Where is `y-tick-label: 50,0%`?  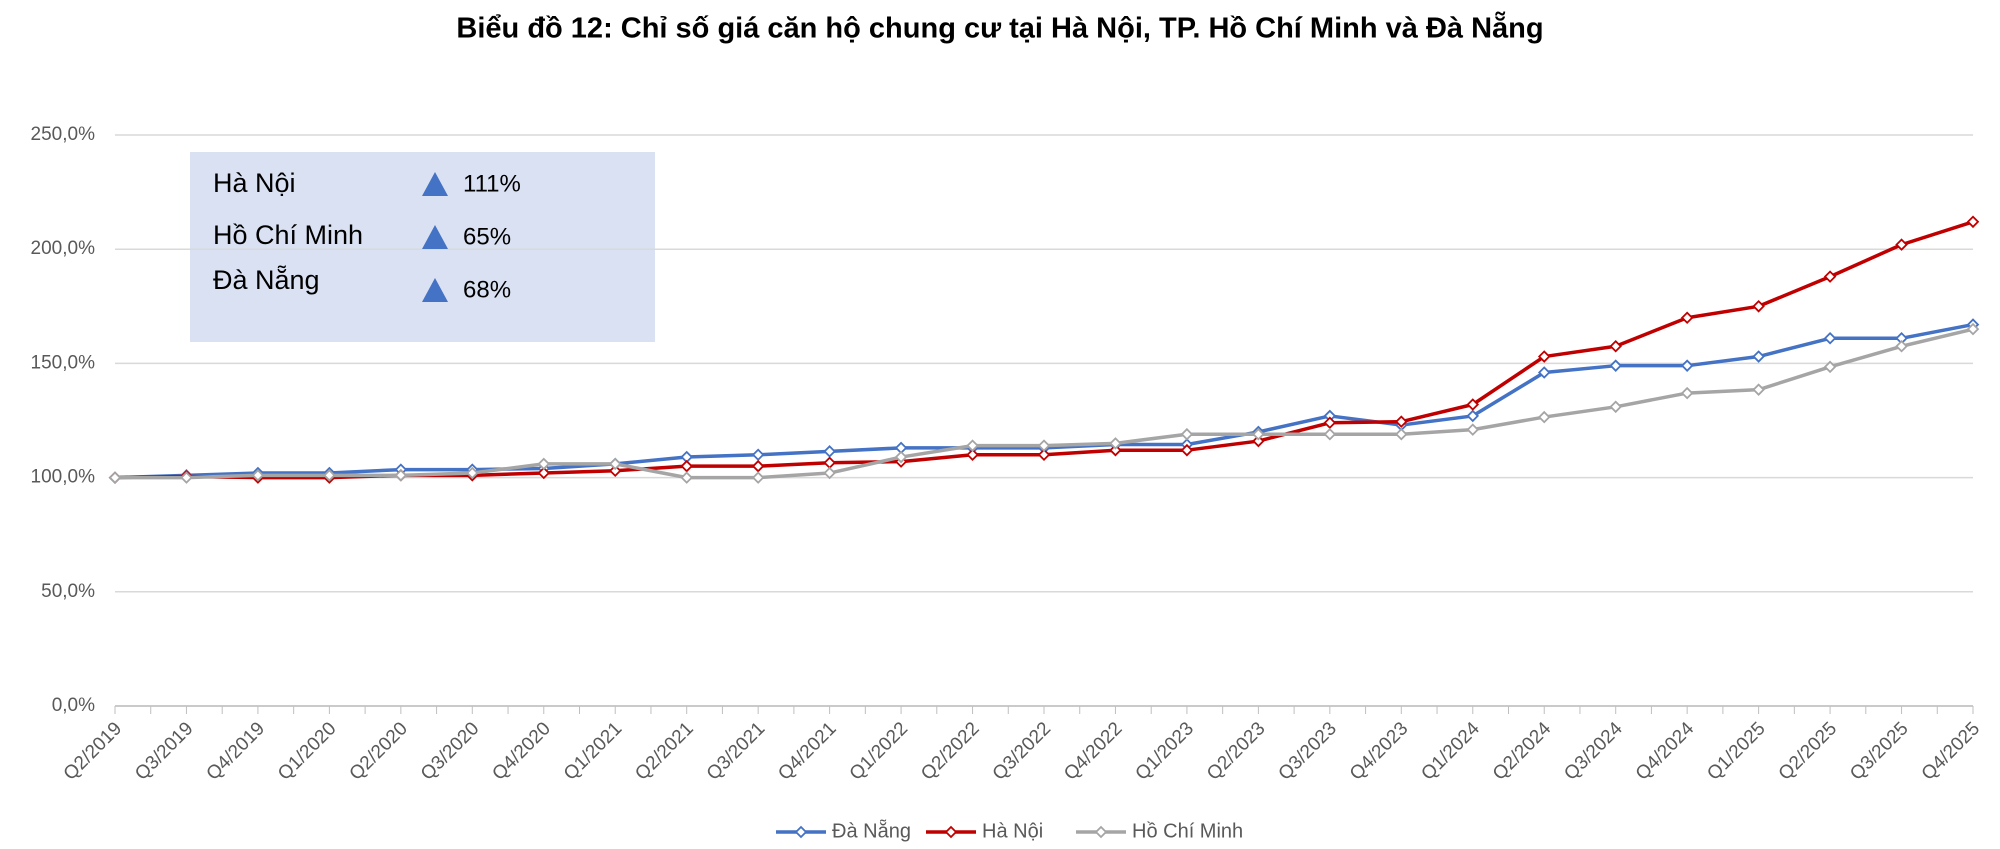
y-tick-label: 50,0% is located at coordinates (68, 591).